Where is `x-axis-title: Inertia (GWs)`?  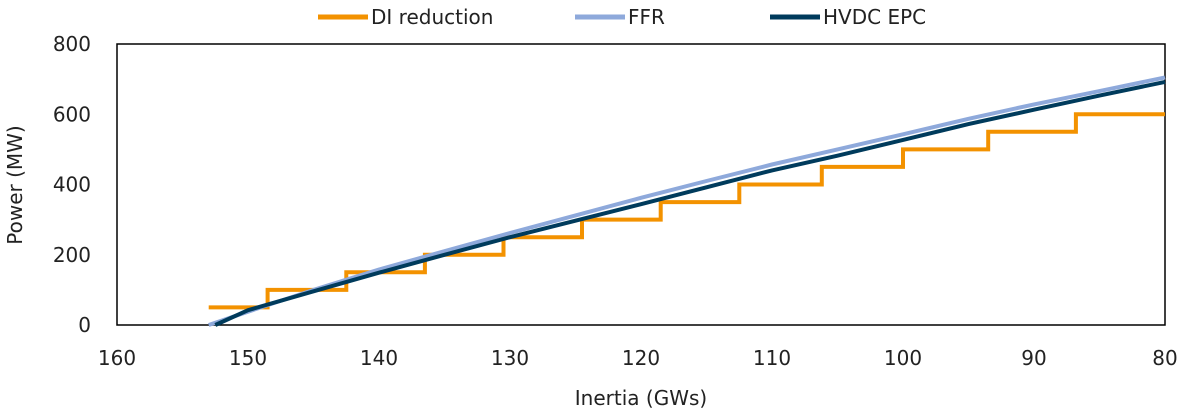
x-axis-title: Inertia (GWs) is located at coordinates (641, 398).